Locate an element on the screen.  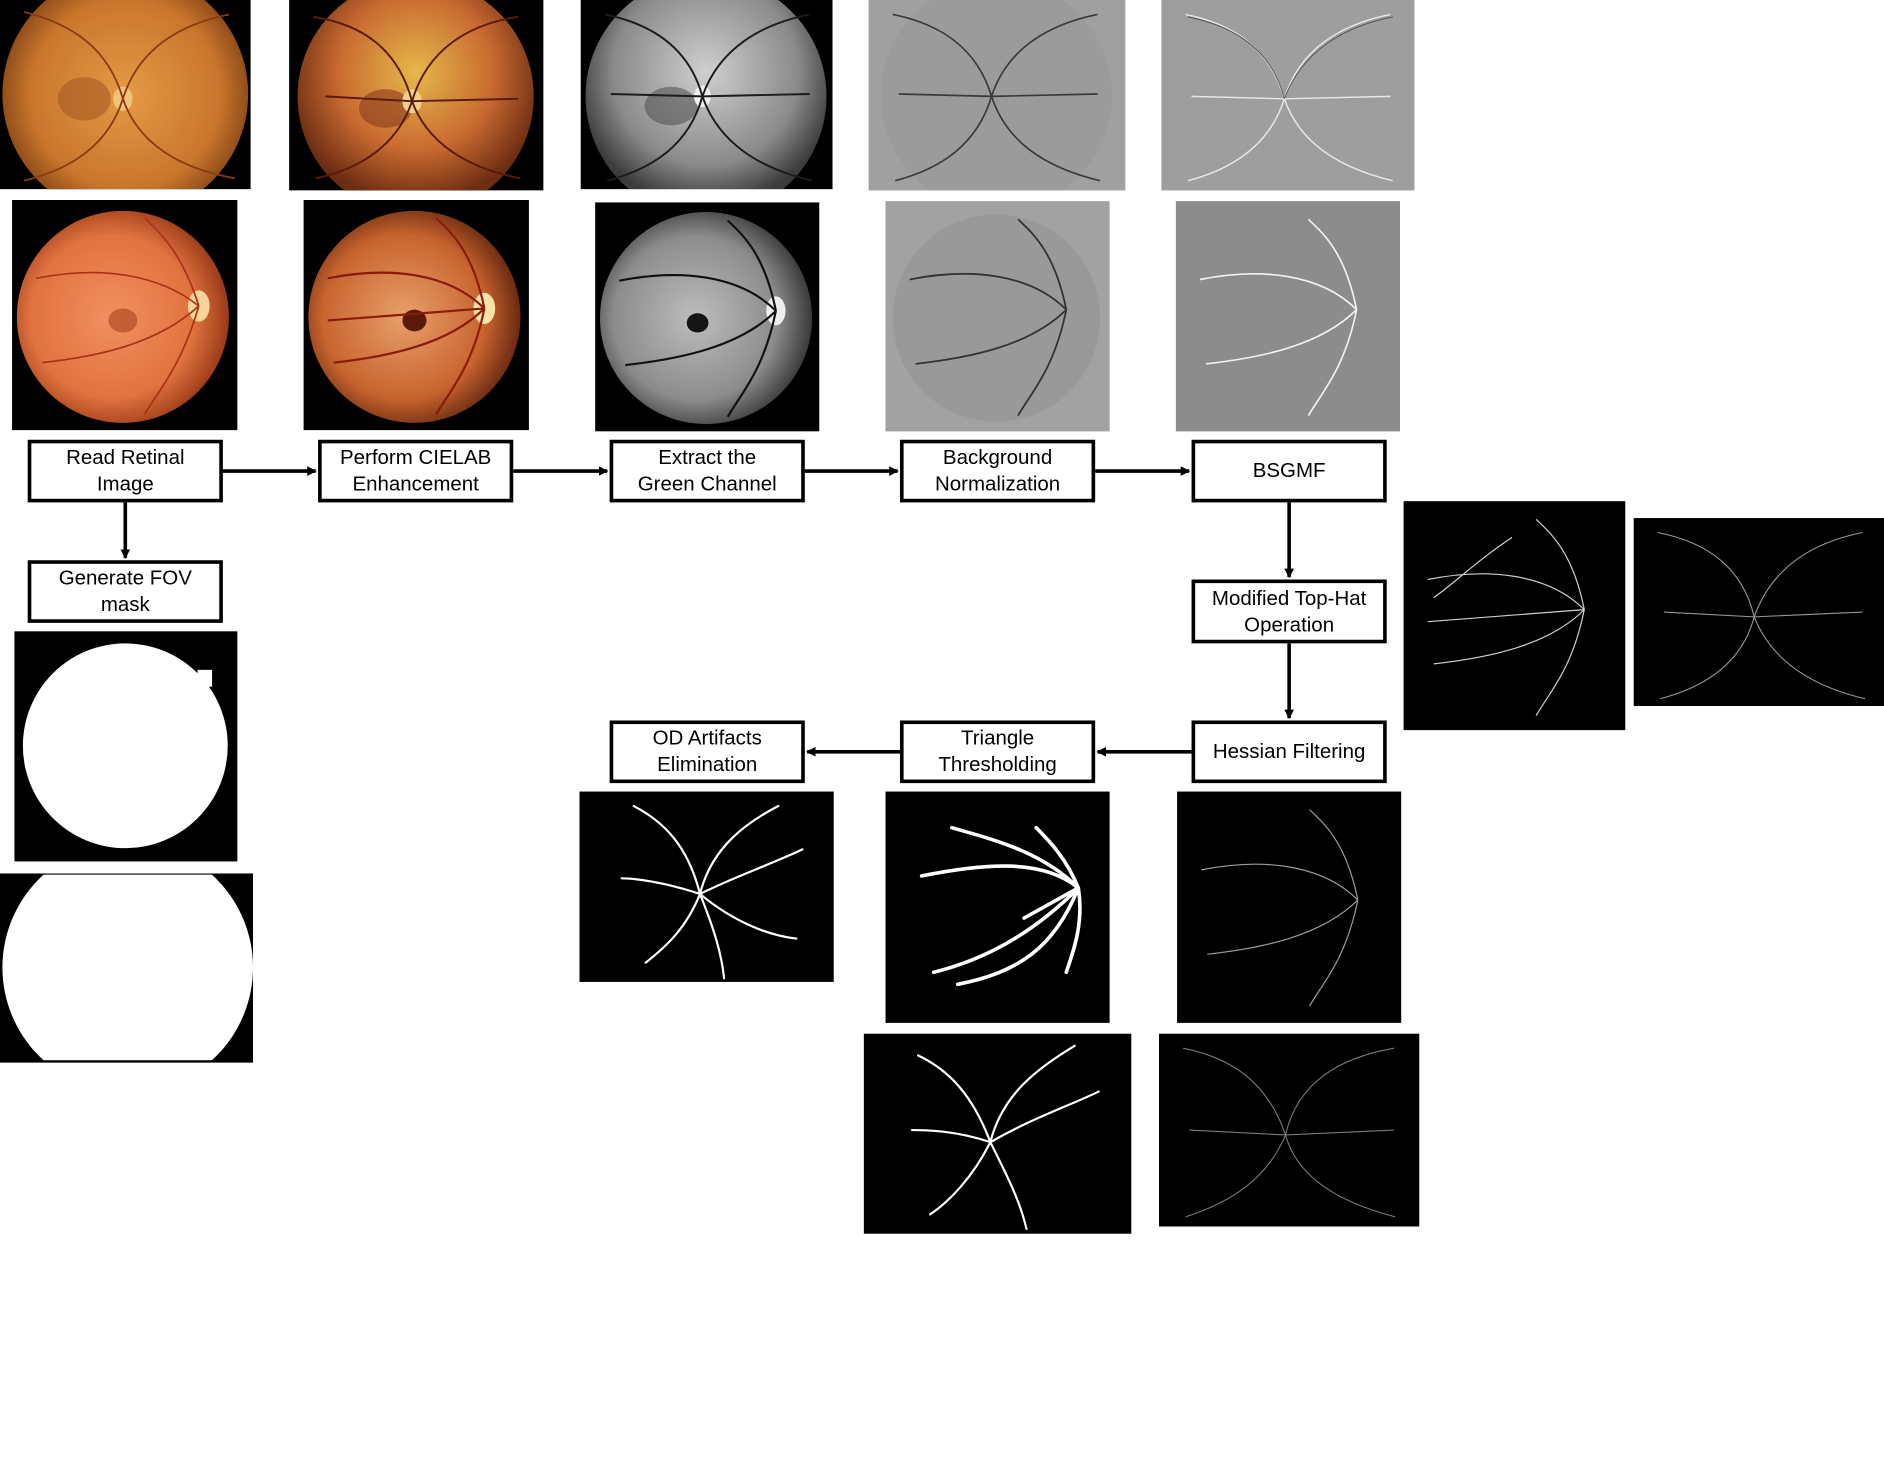
step-triangle-label: Triangle Thresholding is located at coordinates (997, 751).